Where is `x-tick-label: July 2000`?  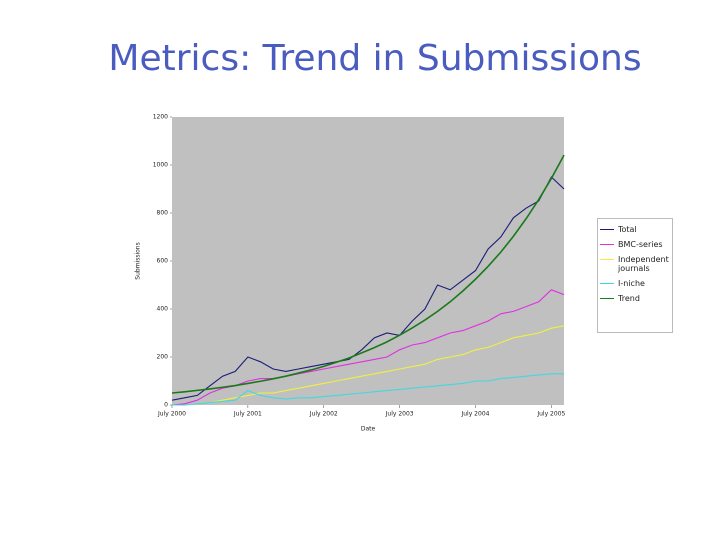 x-tick-label: July 2000 is located at coordinates (171, 414).